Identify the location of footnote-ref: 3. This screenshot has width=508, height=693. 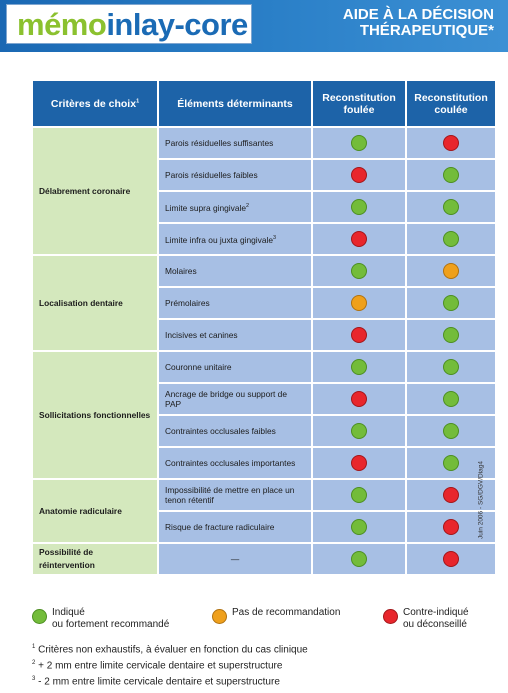
(275, 238).